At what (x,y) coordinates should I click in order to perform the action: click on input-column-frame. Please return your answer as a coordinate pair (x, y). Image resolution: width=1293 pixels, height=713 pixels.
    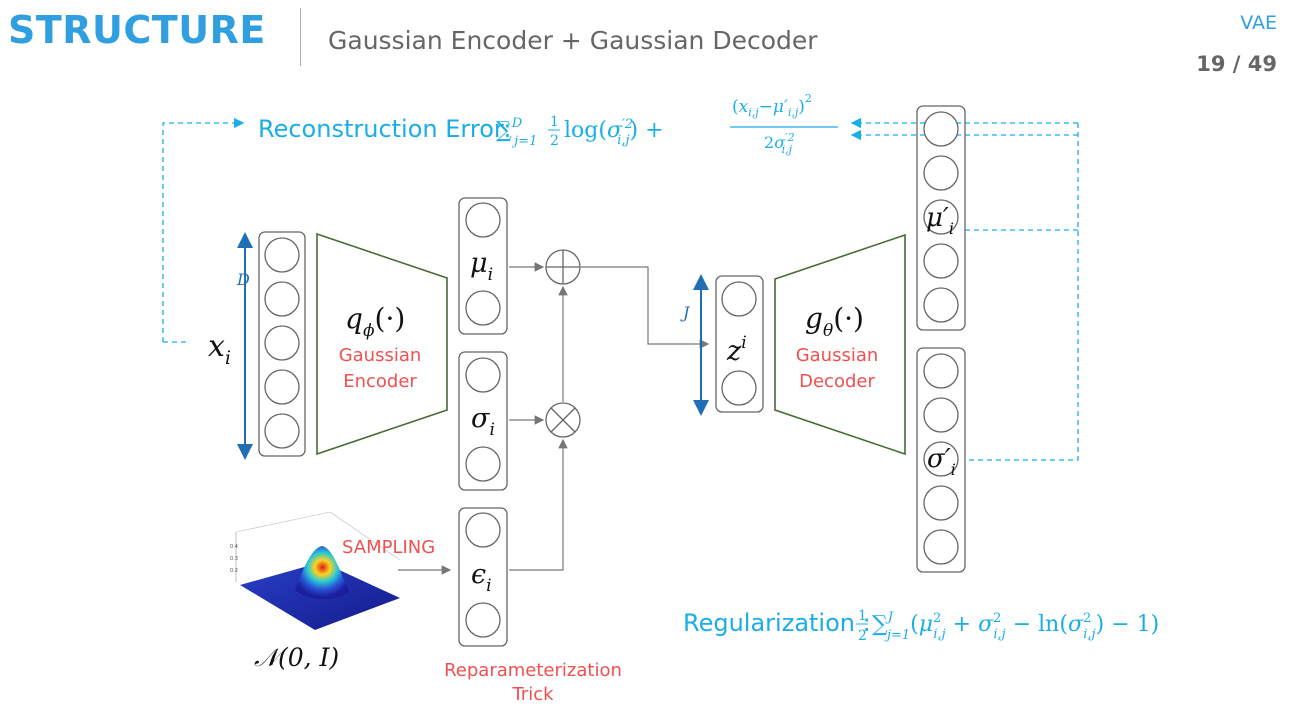
    Looking at the image, I should click on (282, 344).